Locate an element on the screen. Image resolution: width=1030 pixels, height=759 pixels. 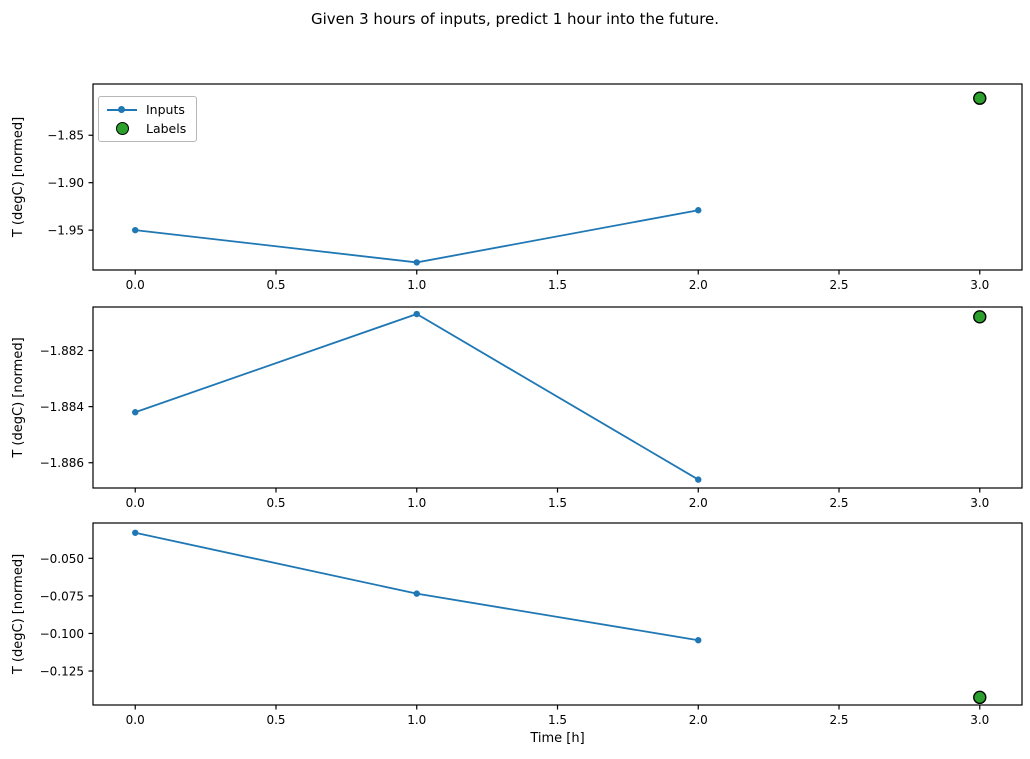
y-tick-label: −1.90 is located at coordinates (65, 183).